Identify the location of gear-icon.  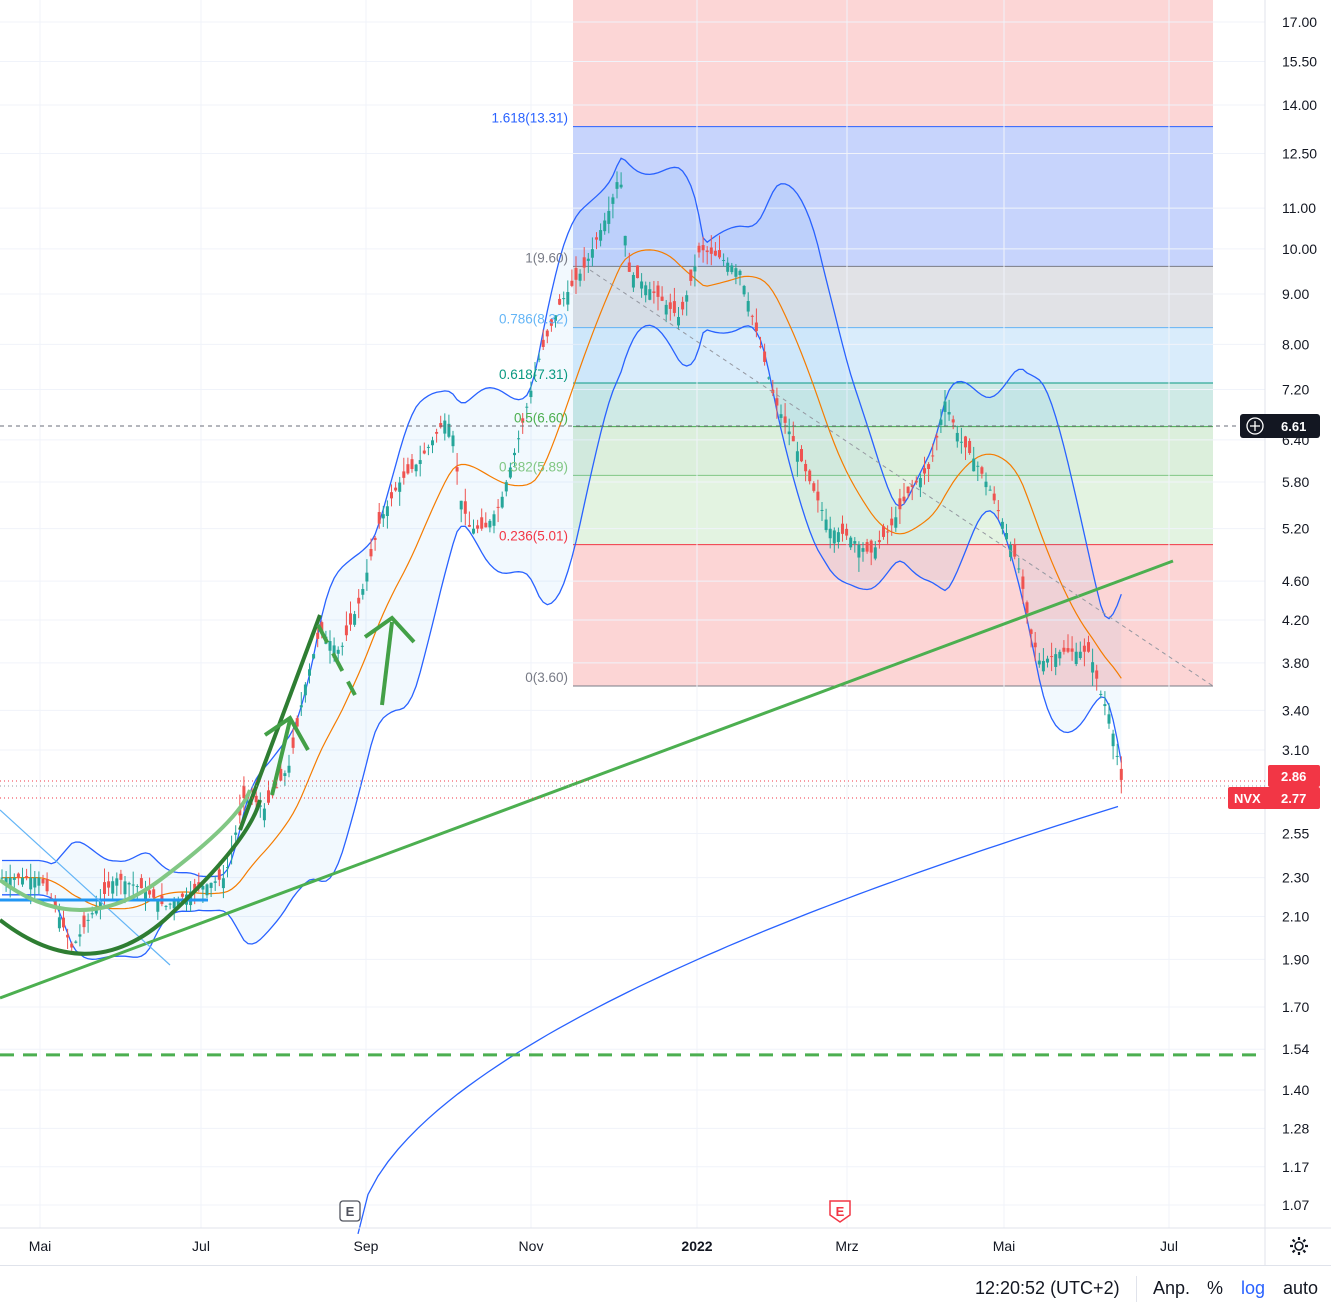
(1299, 1246).